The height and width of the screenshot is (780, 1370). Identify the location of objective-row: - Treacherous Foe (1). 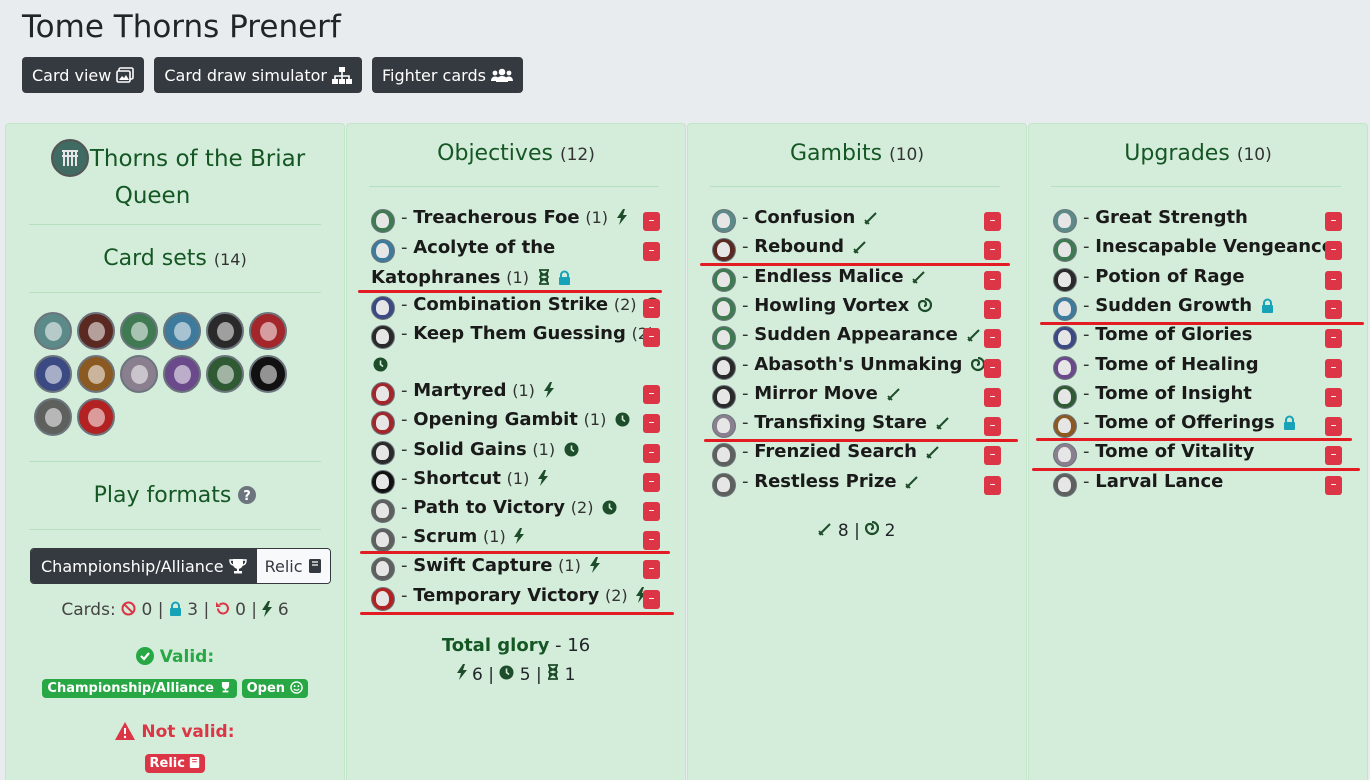
(506, 221).